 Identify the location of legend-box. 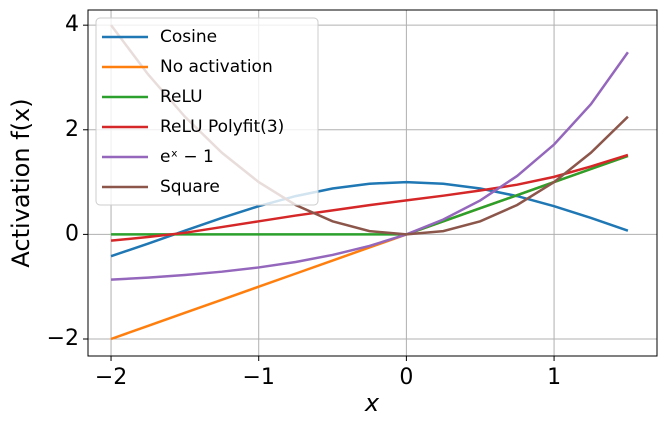
(207, 111).